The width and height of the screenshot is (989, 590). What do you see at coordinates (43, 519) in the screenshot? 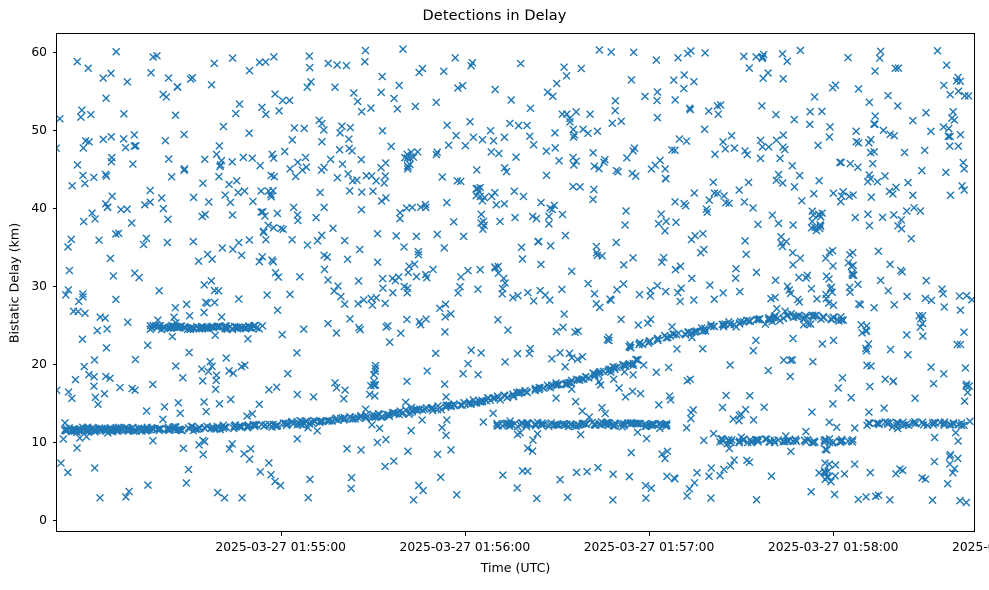
I see `y-tick-label: 0` at bounding box center [43, 519].